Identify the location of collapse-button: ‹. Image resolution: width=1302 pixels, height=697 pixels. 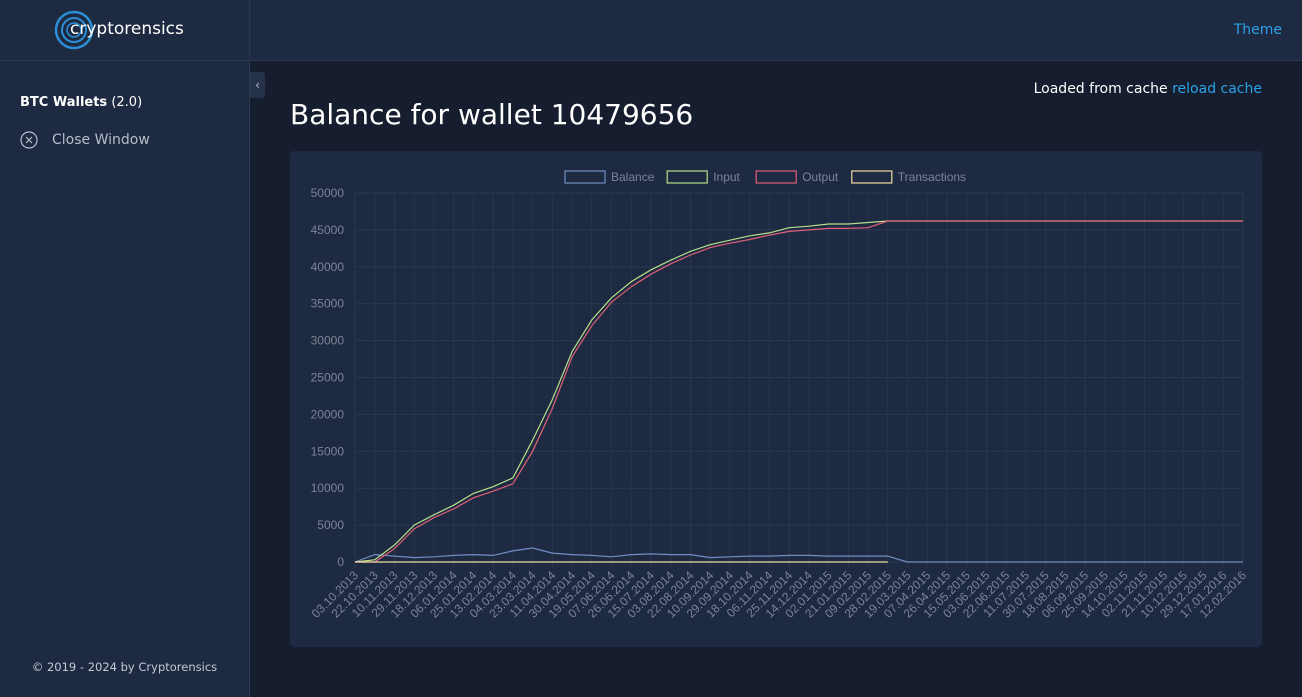
(257, 85).